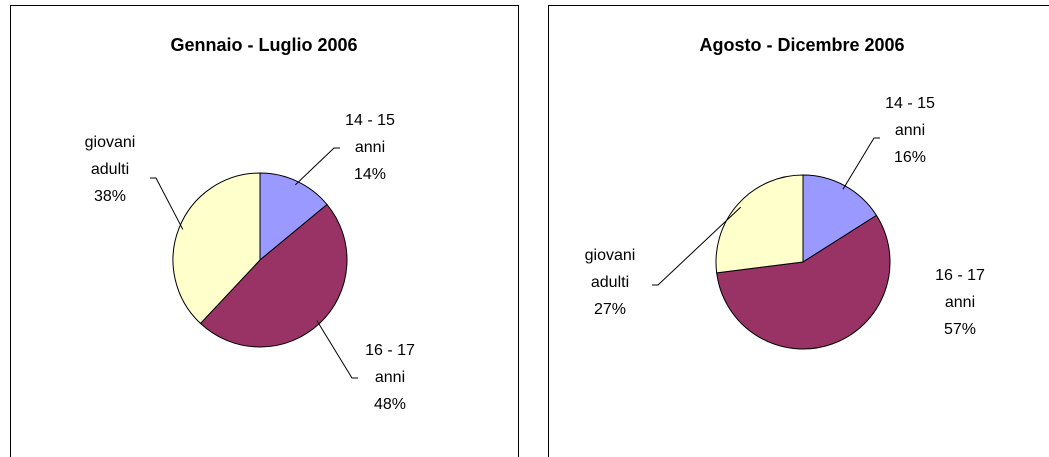  What do you see at coordinates (370, 174) in the screenshot?
I see `value-label: 14%` at bounding box center [370, 174].